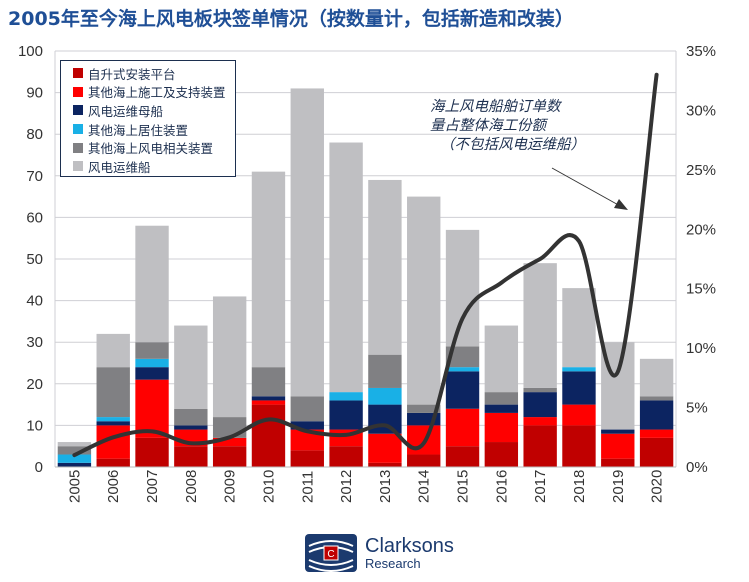 The width and height of the screenshot is (749, 582). What do you see at coordinates (138, 130) in the screenshot?
I see `legend-label: 其他海上居住装置` at bounding box center [138, 130].